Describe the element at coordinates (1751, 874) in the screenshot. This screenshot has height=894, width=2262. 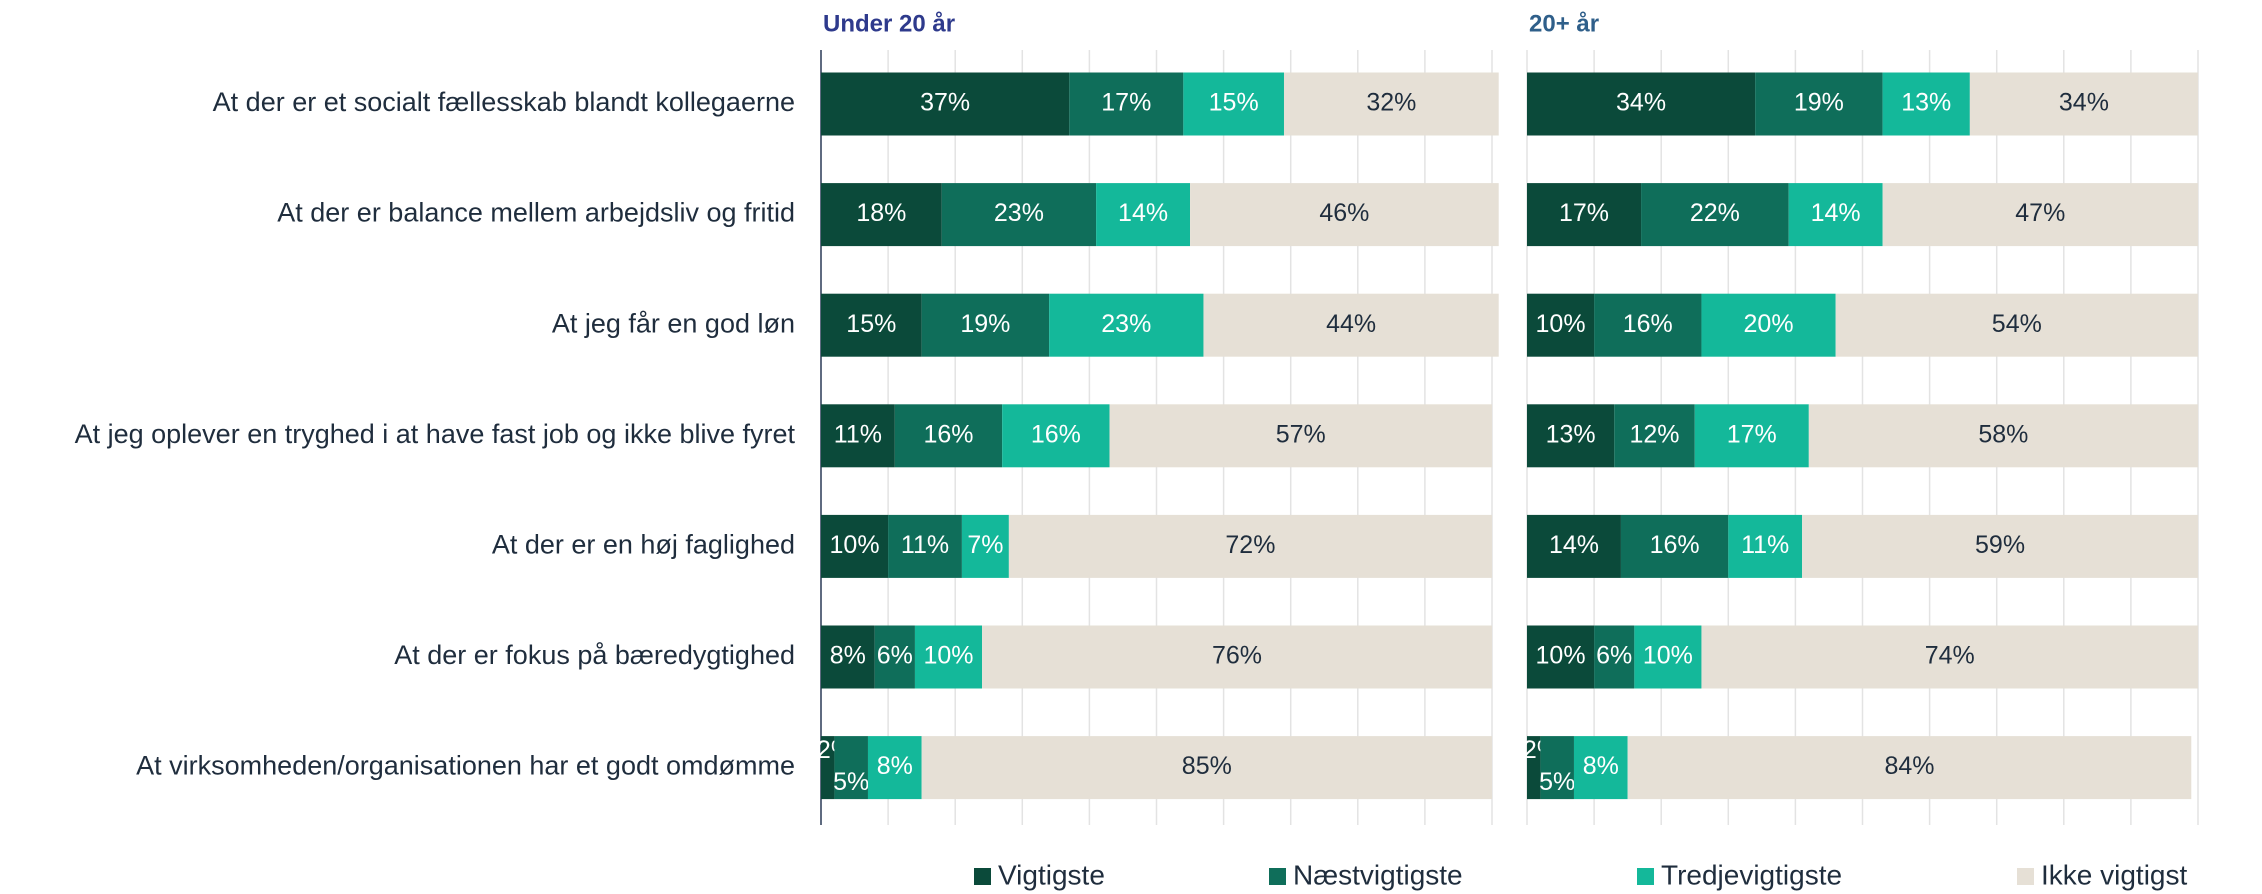
I see `legend-label: Tredjevigtigste` at that location.